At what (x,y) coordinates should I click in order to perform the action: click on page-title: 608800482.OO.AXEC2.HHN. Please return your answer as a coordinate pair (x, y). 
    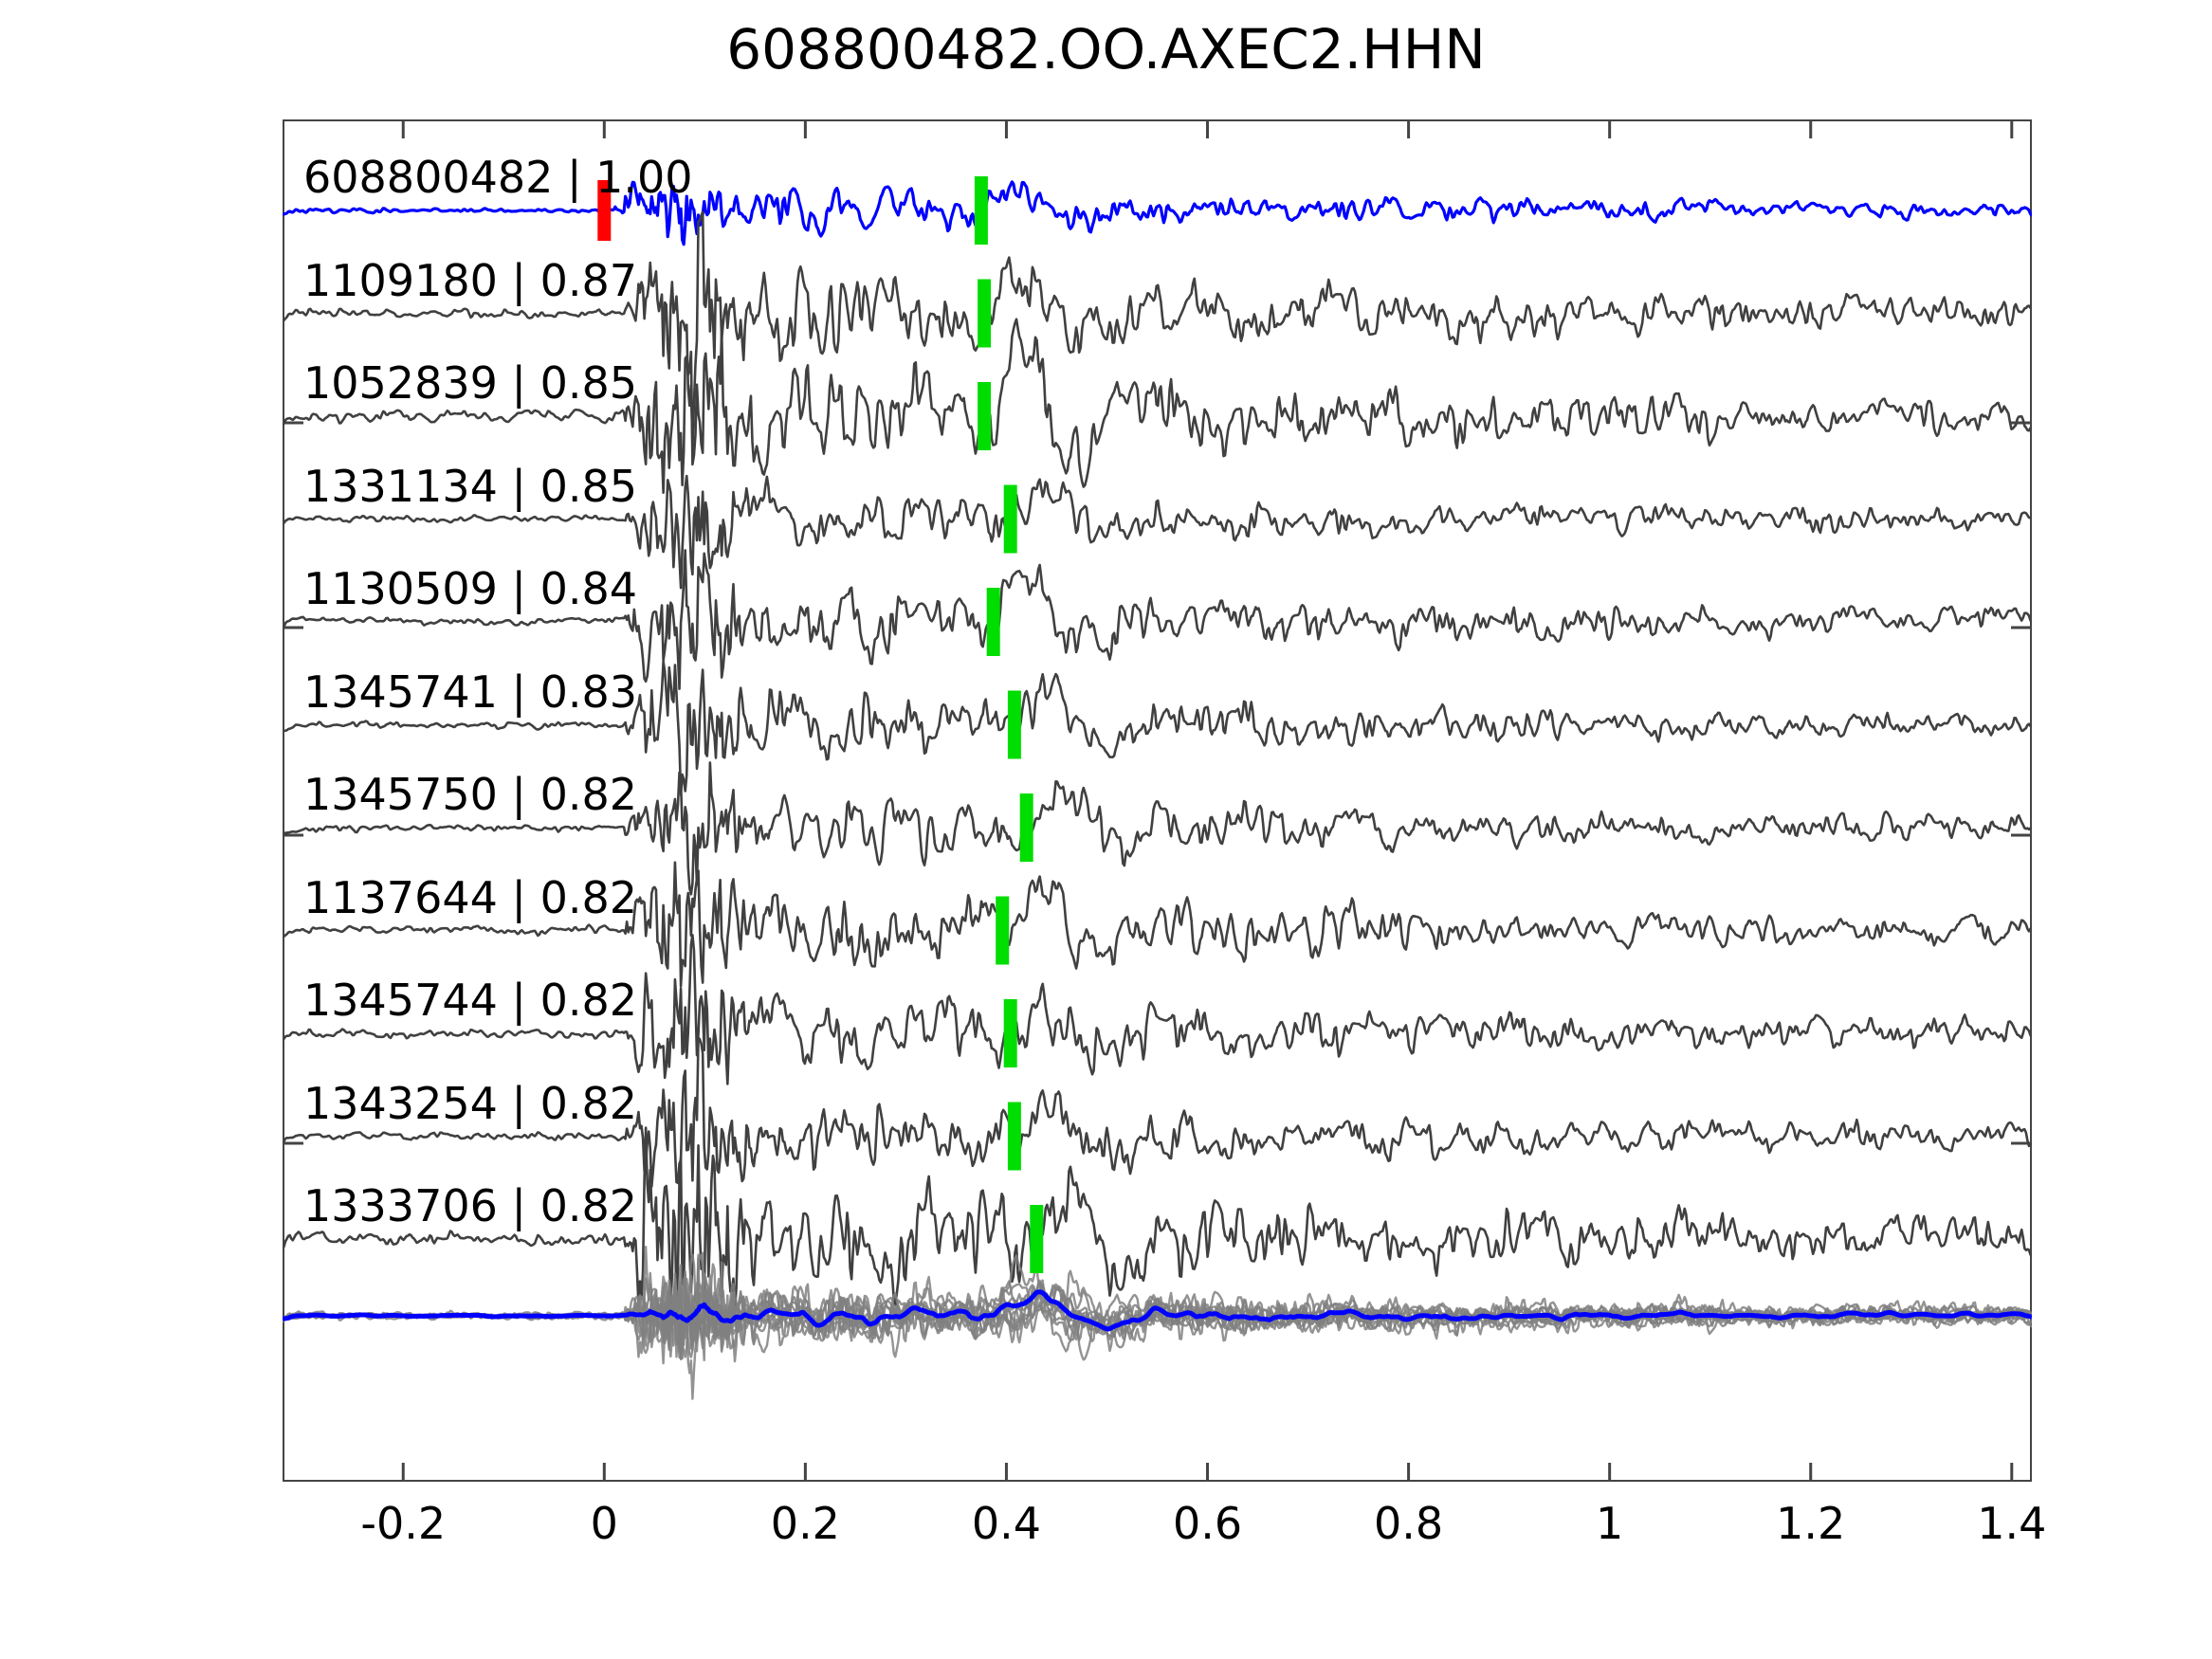
    Looking at the image, I should click on (1106, 49).